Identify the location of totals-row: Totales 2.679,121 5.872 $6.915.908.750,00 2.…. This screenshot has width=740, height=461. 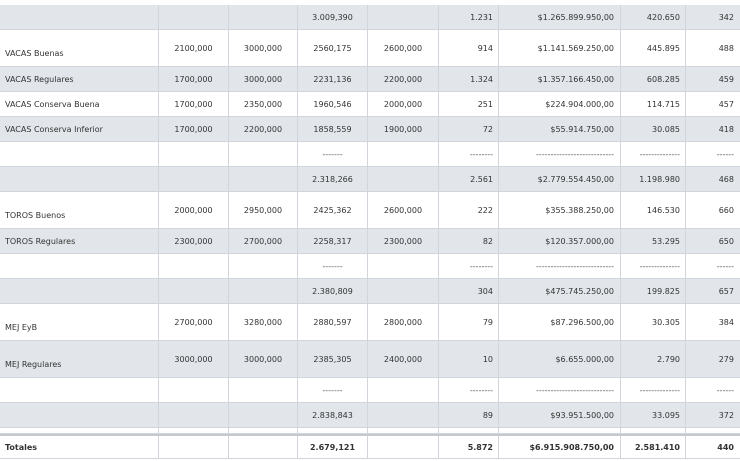
(370, 446).